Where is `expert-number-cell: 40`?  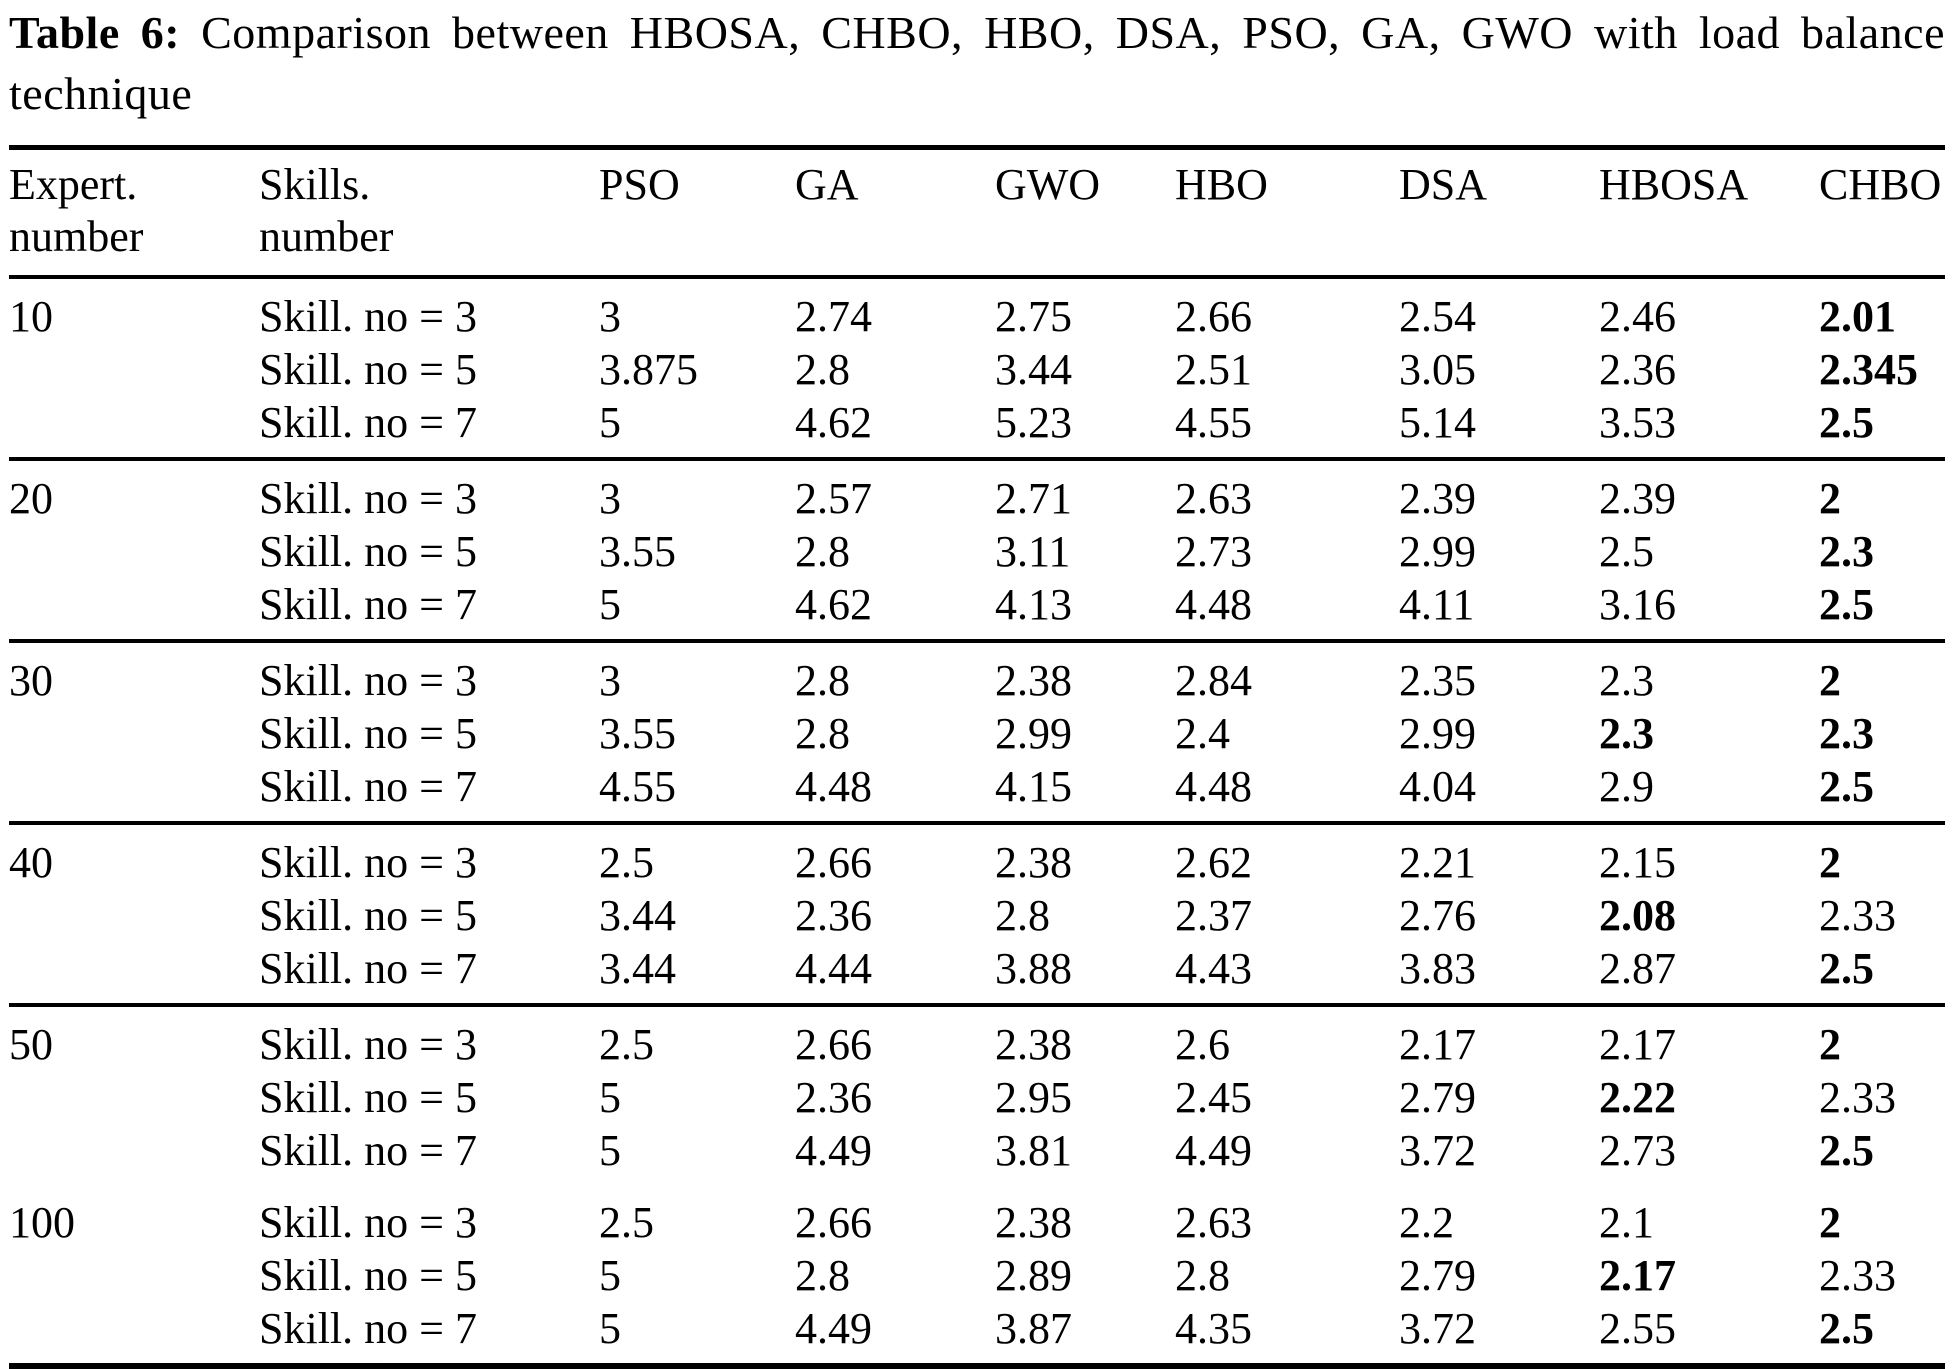 expert-number-cell: 40 is located at coordinates (31, 862).